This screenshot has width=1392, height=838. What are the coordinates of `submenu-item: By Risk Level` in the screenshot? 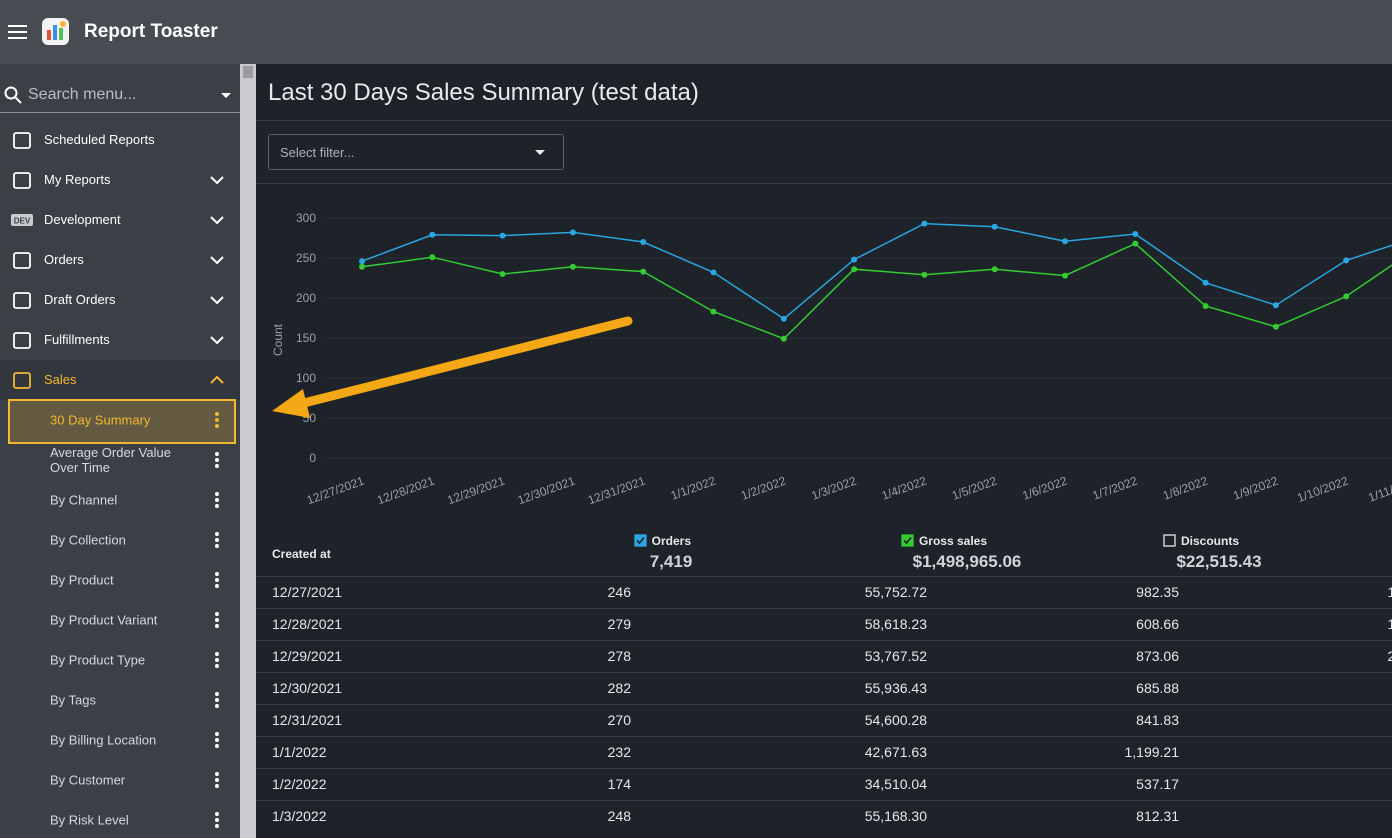 It's located at (120, 819).